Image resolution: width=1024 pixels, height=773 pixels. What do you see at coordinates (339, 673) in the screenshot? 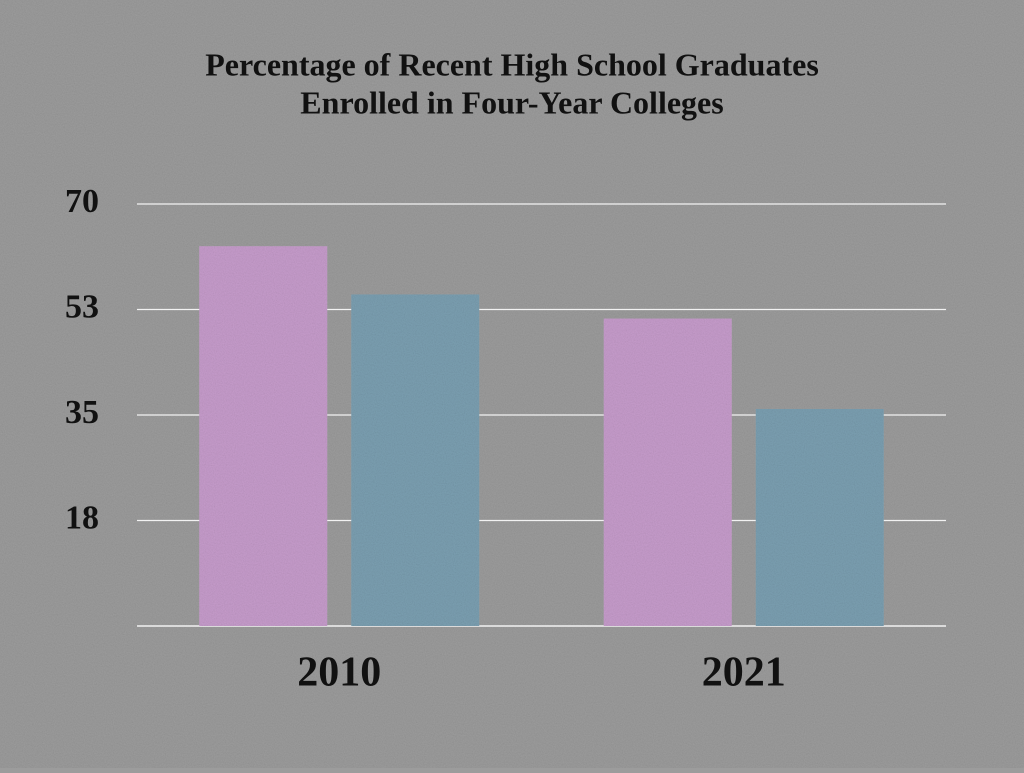
I see `x-tick-label: 2010` at bounding box center [339, 673].